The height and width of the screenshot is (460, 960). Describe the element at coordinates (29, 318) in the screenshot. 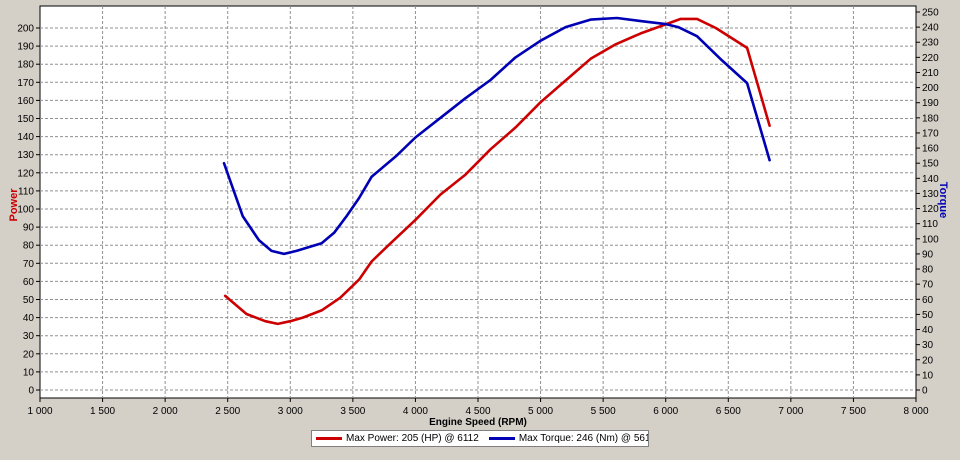

I see `y-left-tick-label: 40` at that location.